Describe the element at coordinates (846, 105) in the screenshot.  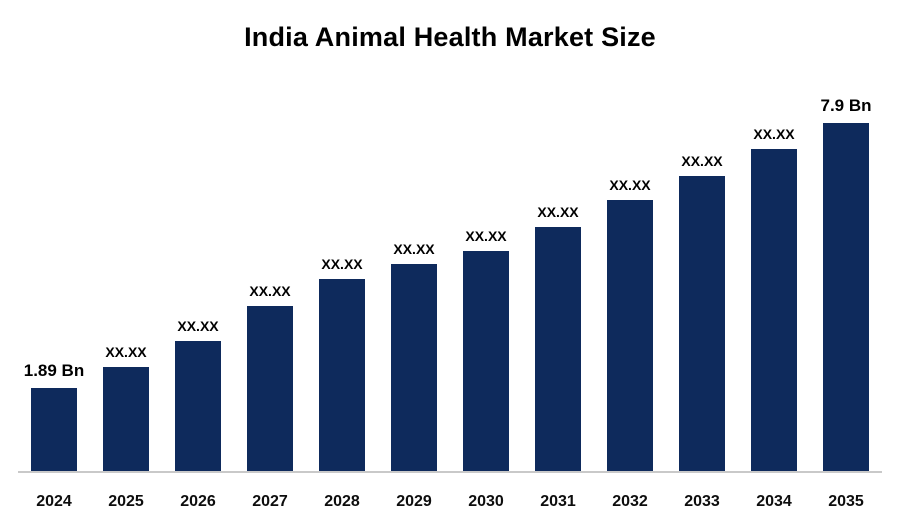
I see `bar-value-label: 7.9 Bn` at that location.